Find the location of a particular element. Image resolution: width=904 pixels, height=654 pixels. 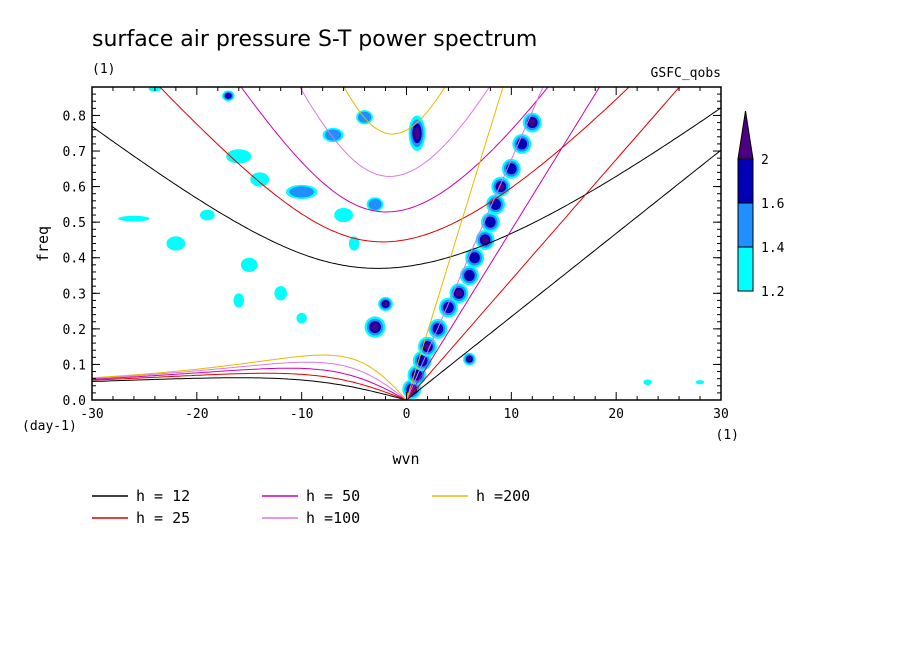

legend-label: h = 50 is located at coordinates (333, 496).